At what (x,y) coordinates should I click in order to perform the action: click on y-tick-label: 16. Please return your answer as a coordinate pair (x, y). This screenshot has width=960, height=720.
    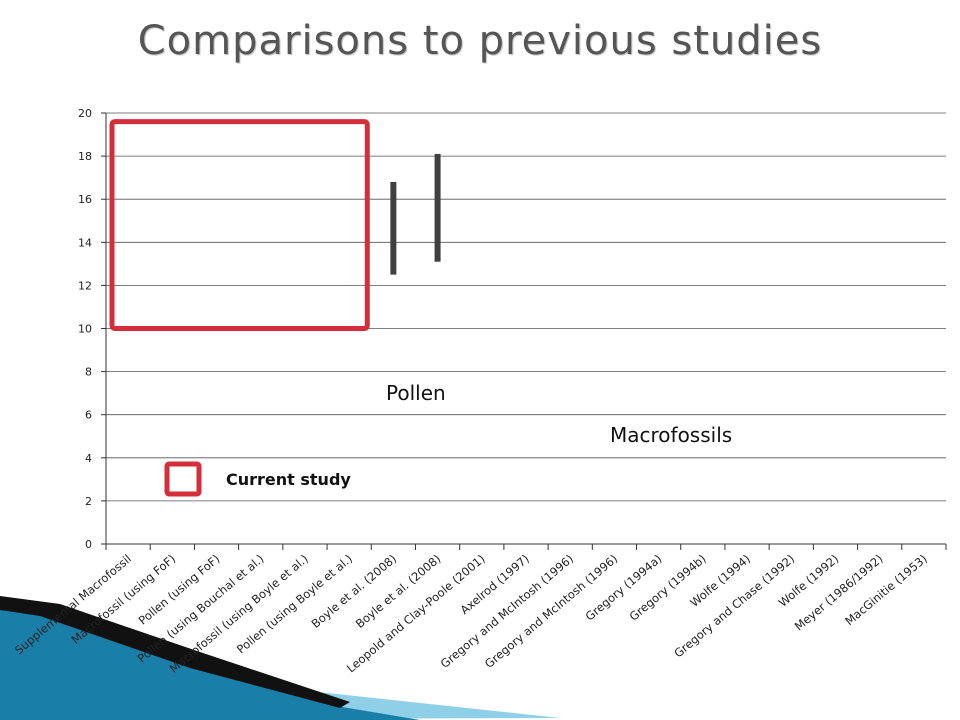
    Looking at the image, I should click on (85, 199).